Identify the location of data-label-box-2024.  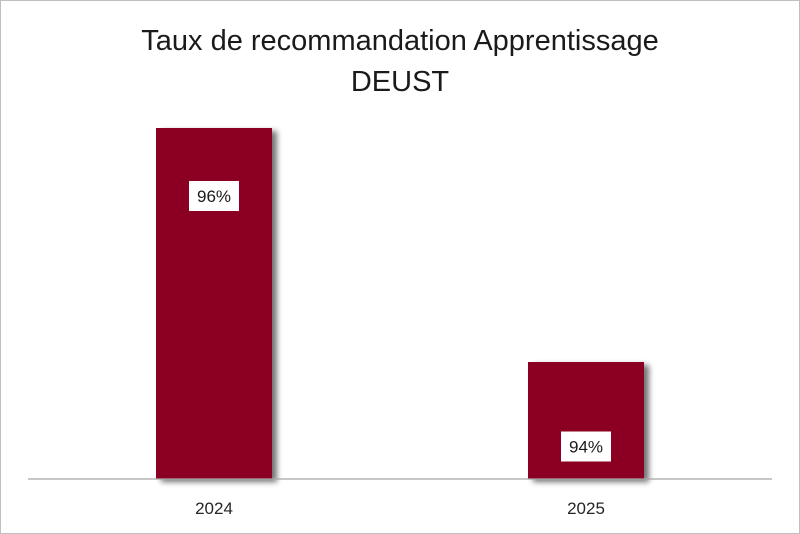
(214, 196).